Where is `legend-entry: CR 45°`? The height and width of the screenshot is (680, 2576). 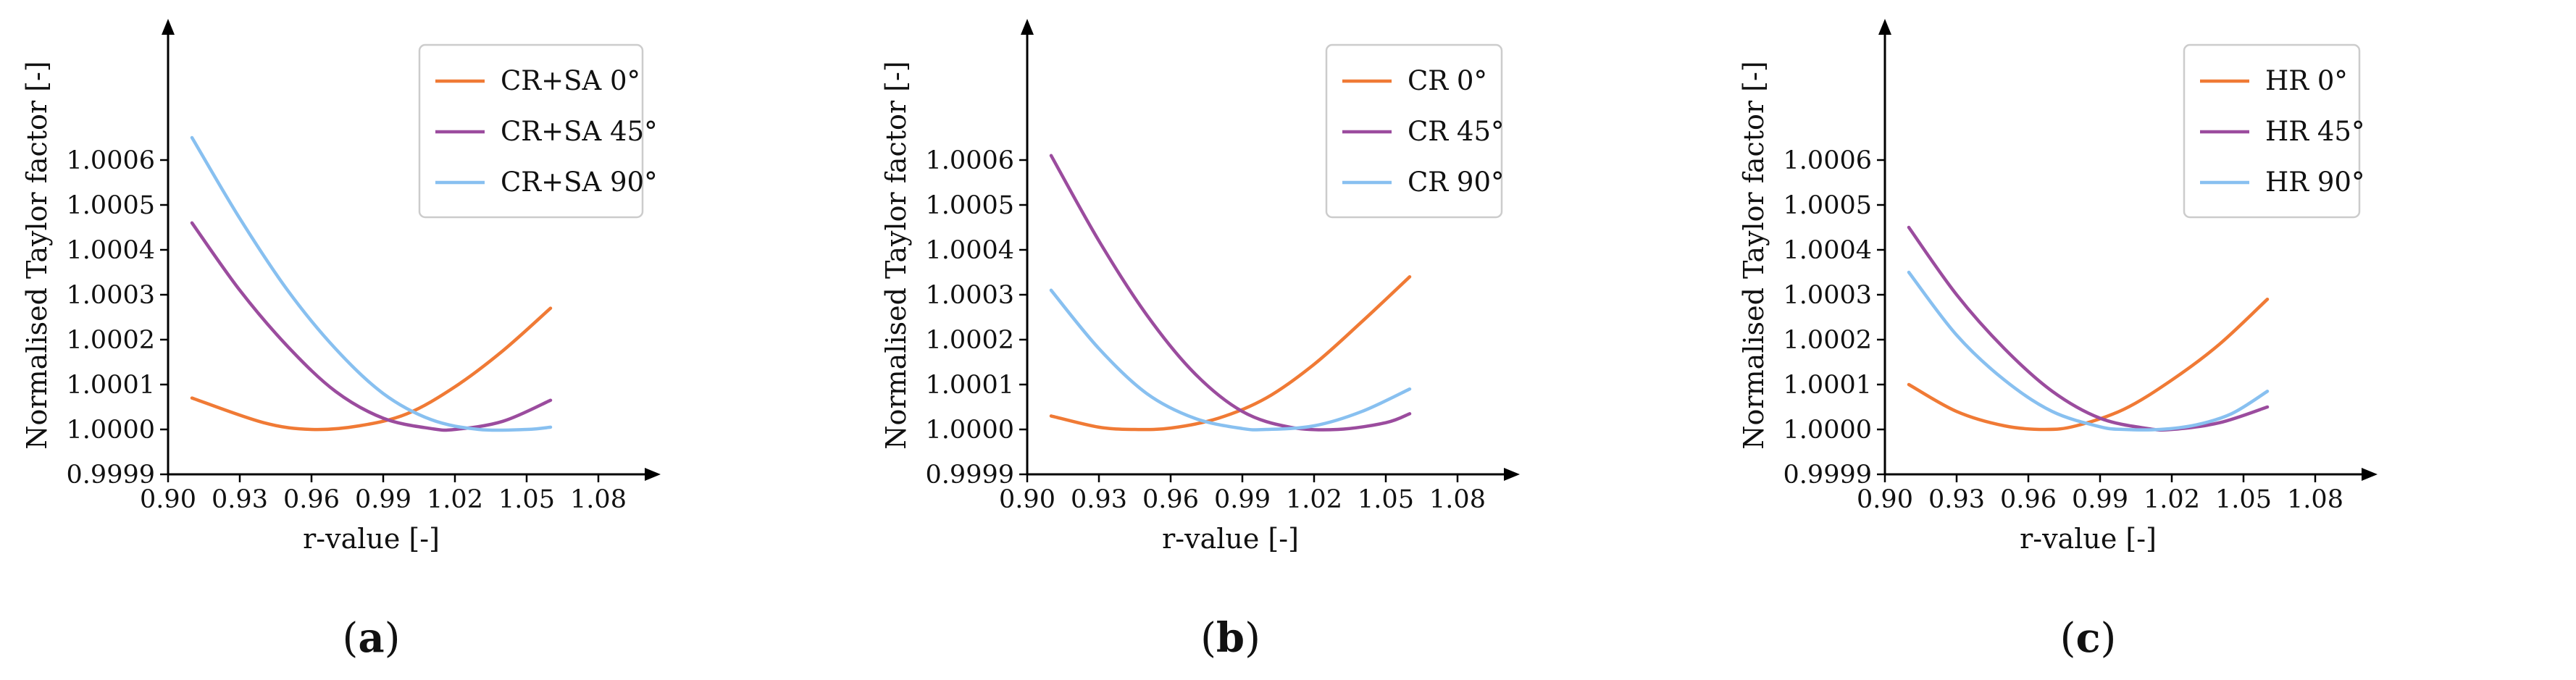 legend-entry: CR 45° is located at coordinates (1456, 131).